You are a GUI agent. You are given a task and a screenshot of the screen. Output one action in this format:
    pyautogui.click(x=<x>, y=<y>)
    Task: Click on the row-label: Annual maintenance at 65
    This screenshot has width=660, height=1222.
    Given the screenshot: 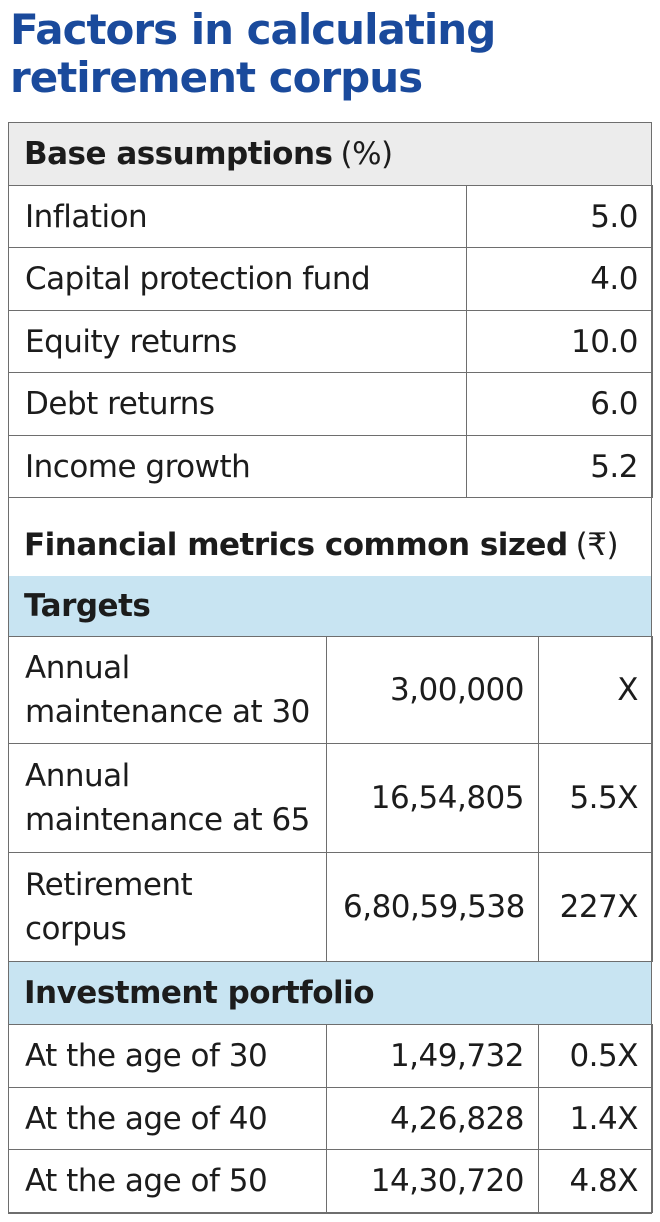 What is the action you would take?
    pyautogui.click(x=167, y=798)
    